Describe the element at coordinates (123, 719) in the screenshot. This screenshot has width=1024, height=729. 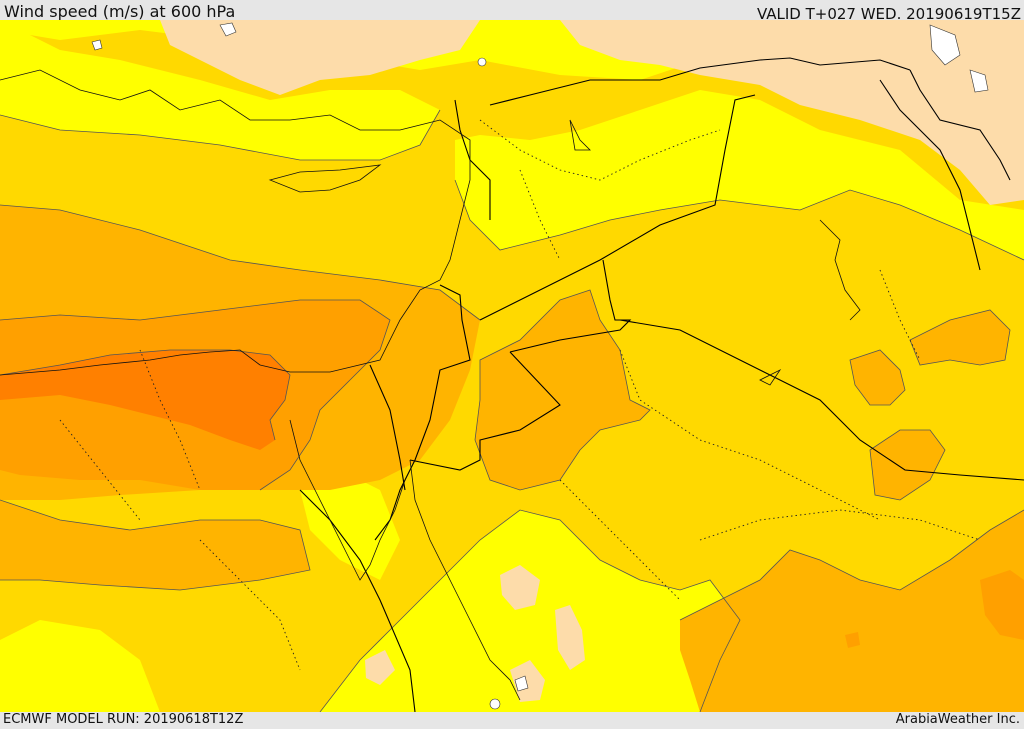
I see `model-run-label: ECMWF MODEL RUN: 20190618T12Z` at that location.